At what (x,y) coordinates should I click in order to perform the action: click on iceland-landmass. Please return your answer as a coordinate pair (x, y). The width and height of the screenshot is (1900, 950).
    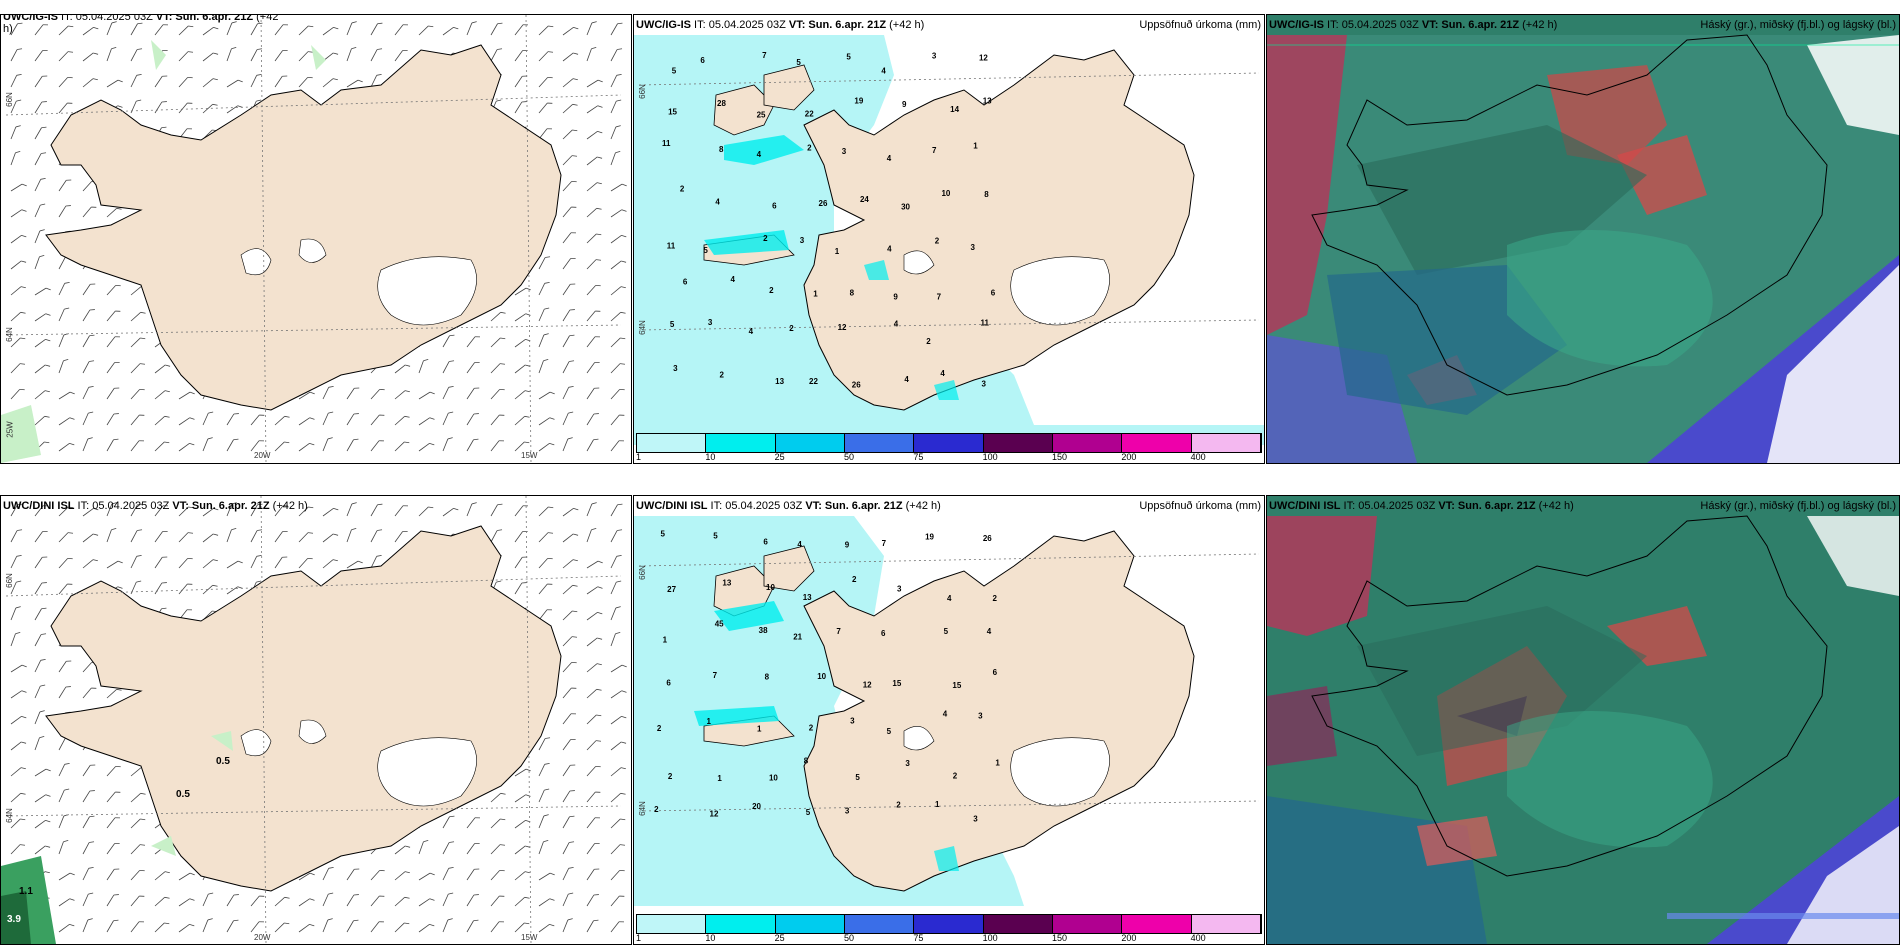
    Looking at the image, I should click on (999, 711).